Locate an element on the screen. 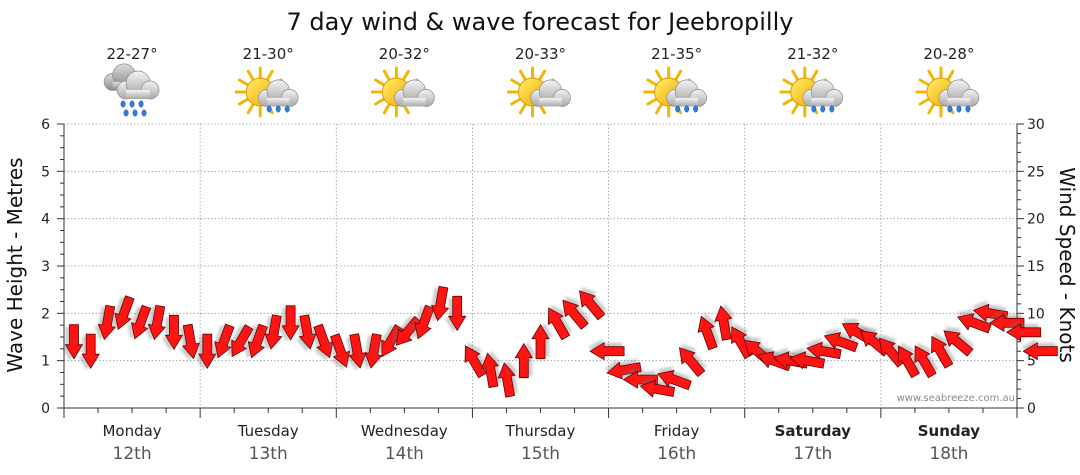  y-right-tick-label: 25 is located at coordinates (1036, 172).